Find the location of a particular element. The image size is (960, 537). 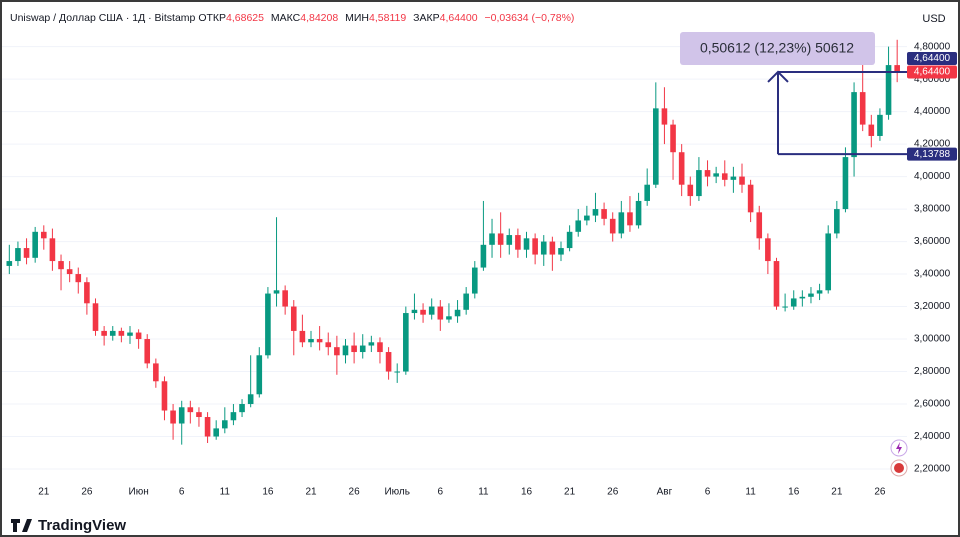

last-price-box is located at coordinates (932, 72).